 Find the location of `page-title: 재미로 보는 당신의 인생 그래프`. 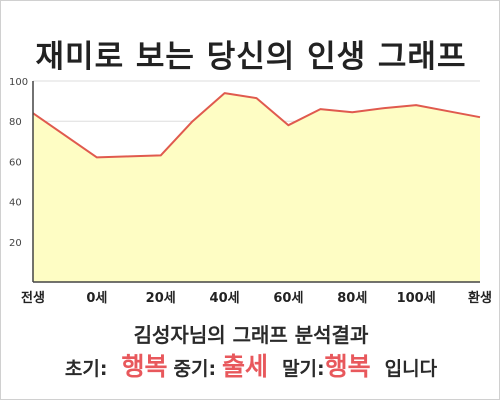

page-title: 재미로 보는 당신의 인생 그래프 is located at coordinates (251, 57).